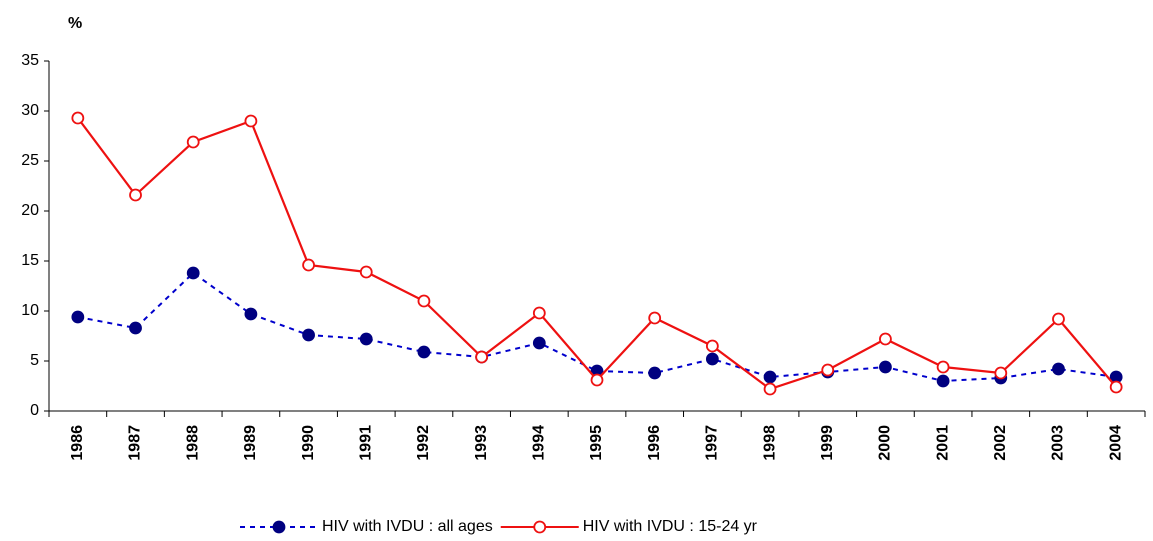 This screenshot has height=541, width=1153. I want to click on x-tick-label: 1997, so click(712, 443).